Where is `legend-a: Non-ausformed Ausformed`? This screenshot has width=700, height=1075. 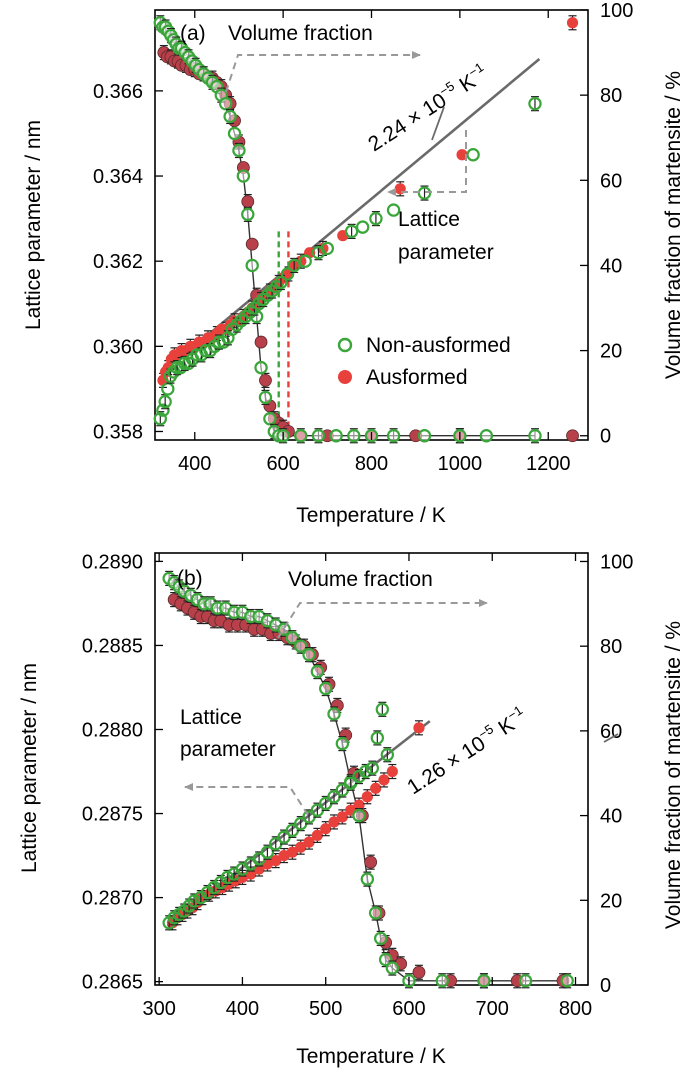
legend-a: Non-ausformed Ausformed is located at coordinates (424, 361).